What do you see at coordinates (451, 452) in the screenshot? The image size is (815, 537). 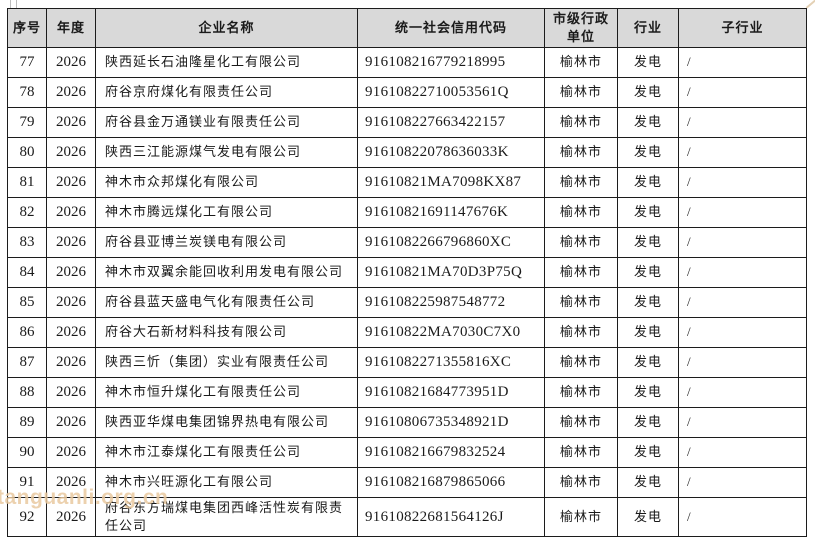 I see `cell-credit-code: 916108216679832524` at bounding box center [451, 452].